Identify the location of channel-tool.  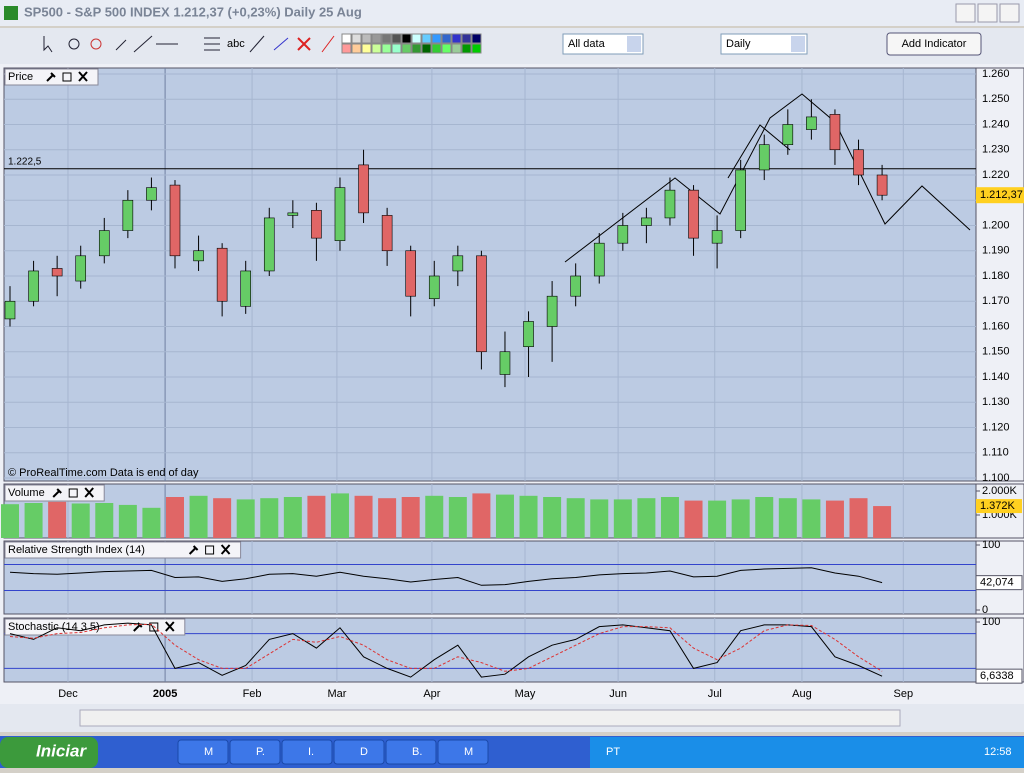
(257, 44).